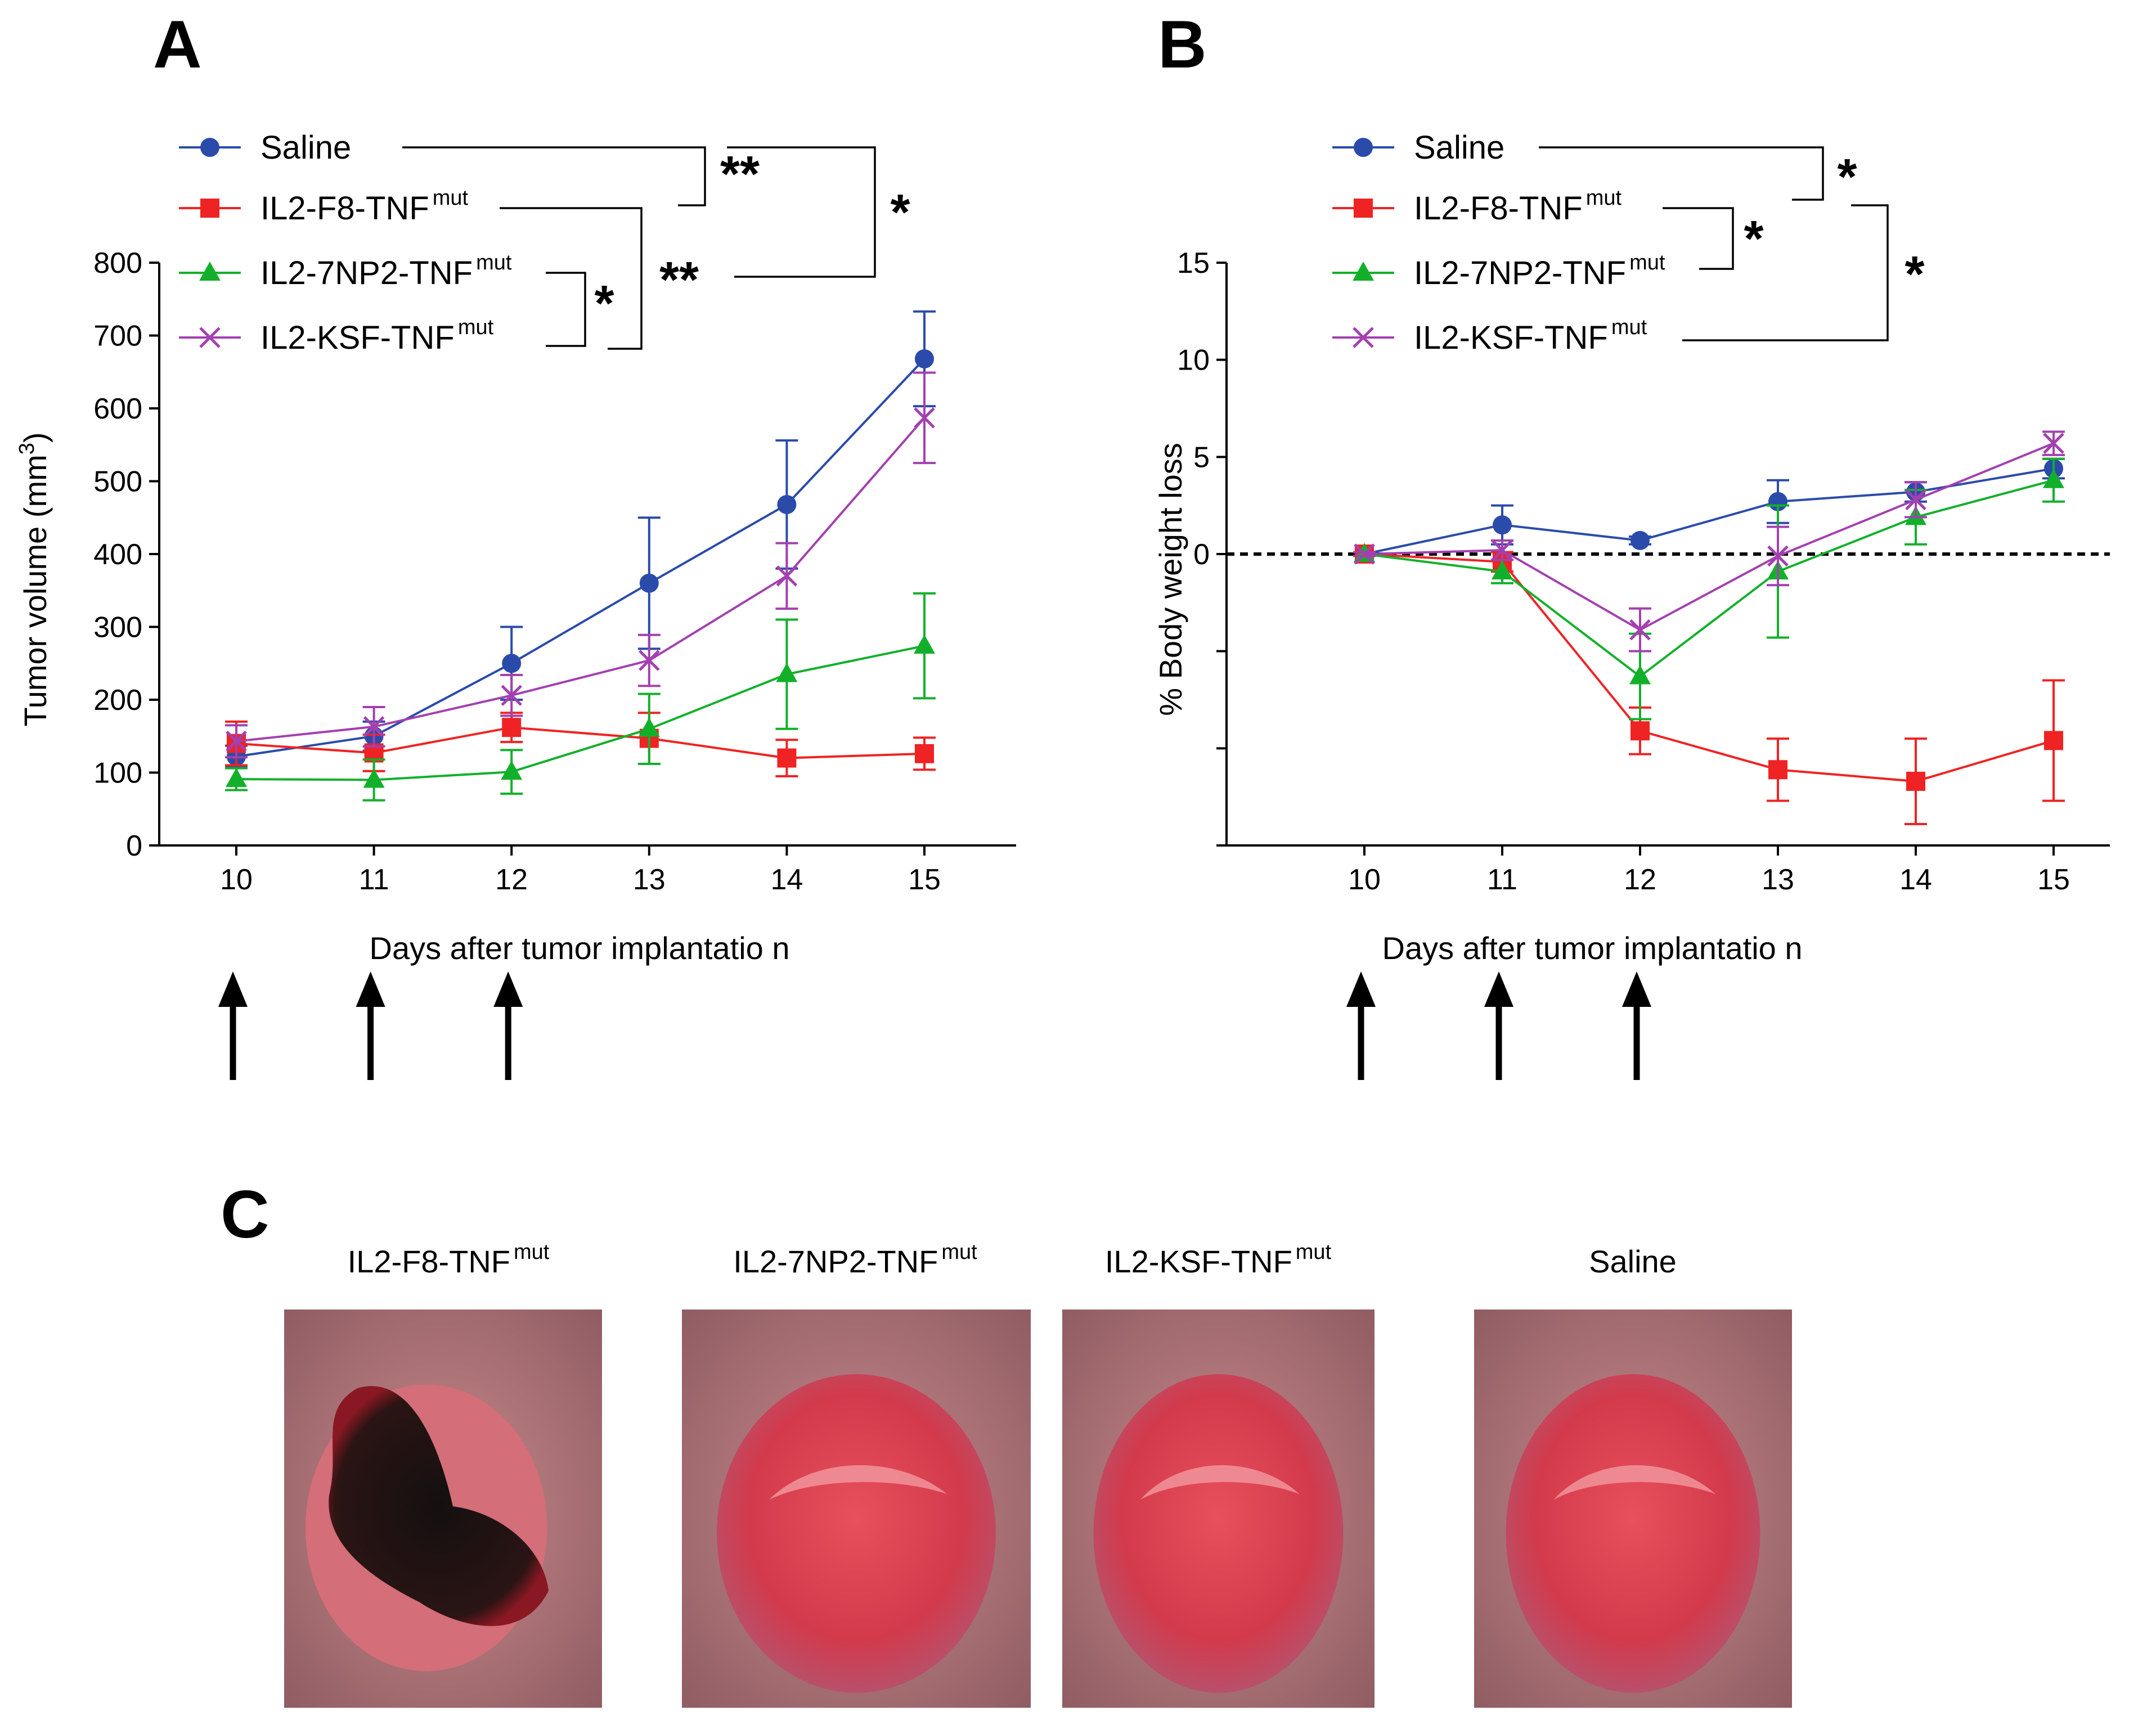 This screenshot has width=2156, height=1728. Describe the element at coordinates (1698, 238) in the screenshot. I see `chart1-significance-bracket` at that location.